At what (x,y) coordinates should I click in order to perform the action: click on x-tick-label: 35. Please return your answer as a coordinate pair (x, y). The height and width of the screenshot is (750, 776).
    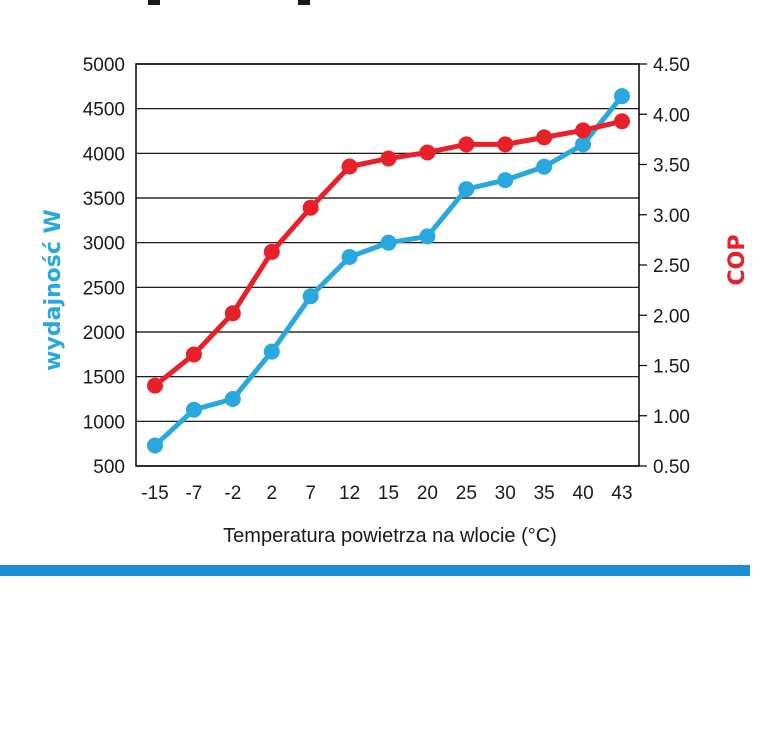
    Looking at the image, I should click on (544, 493).